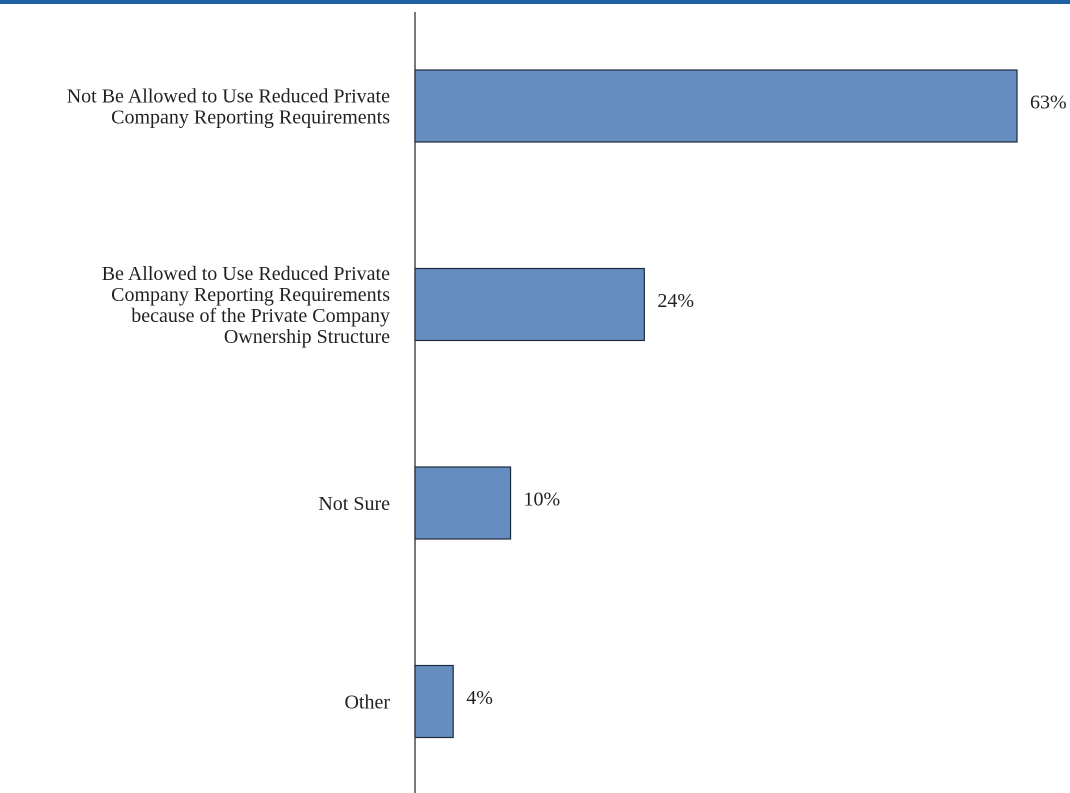  I want to click on top-rule, so click(535, 2).